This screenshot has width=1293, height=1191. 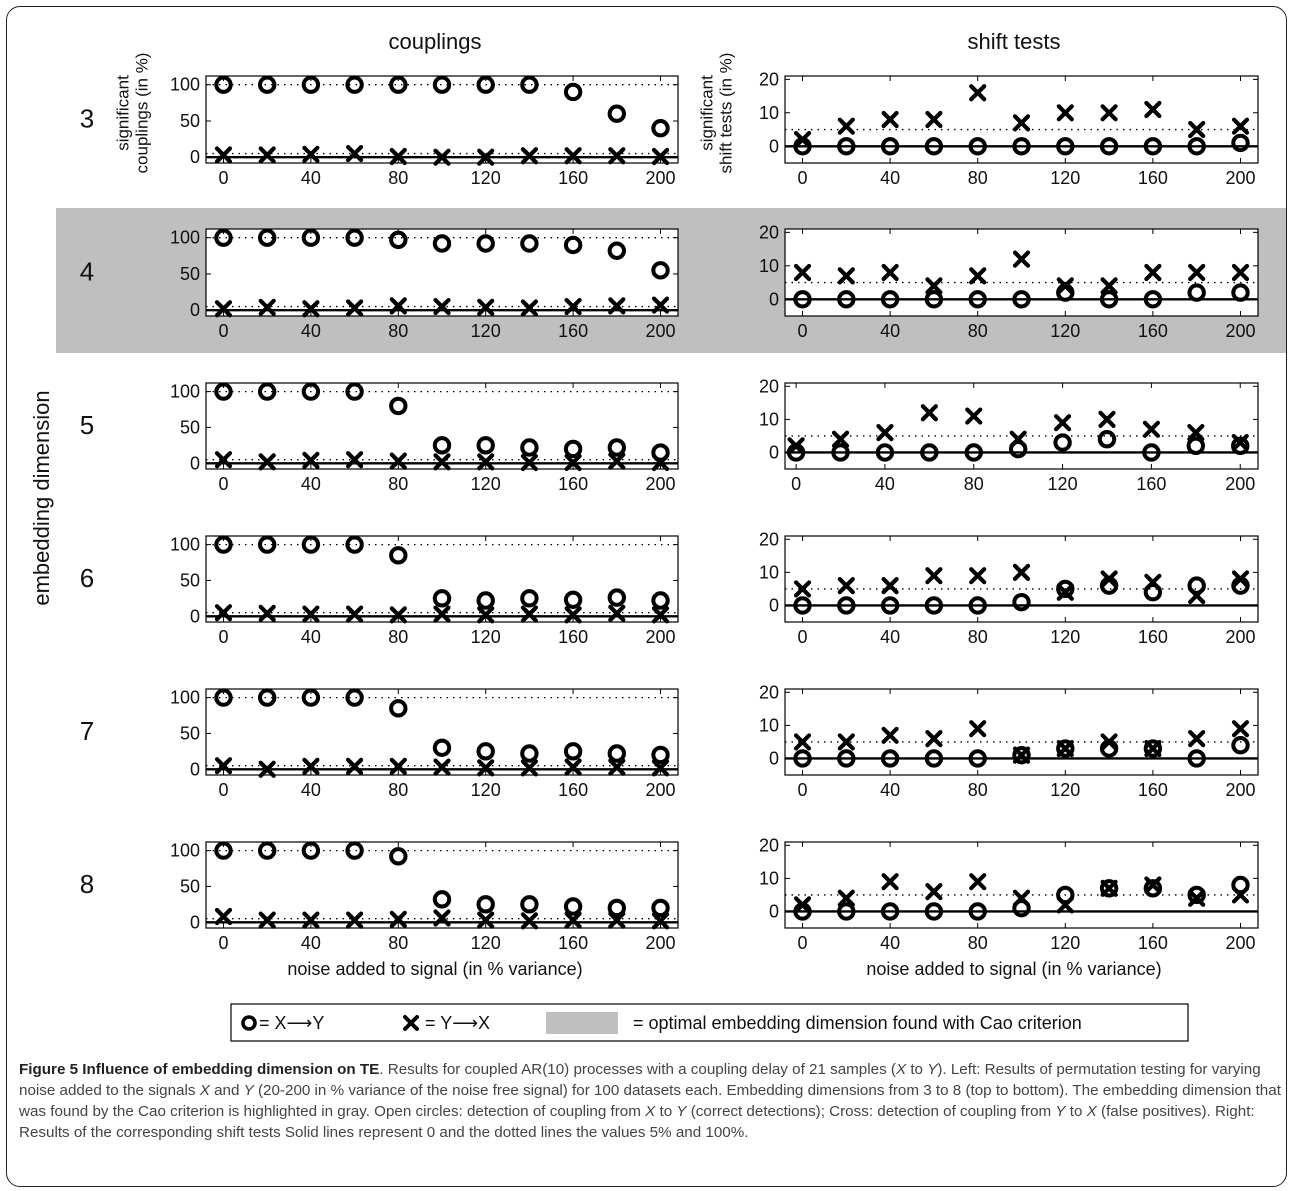 I want to click on shift-ylabel-line: significant, so click(x=707, y=113).